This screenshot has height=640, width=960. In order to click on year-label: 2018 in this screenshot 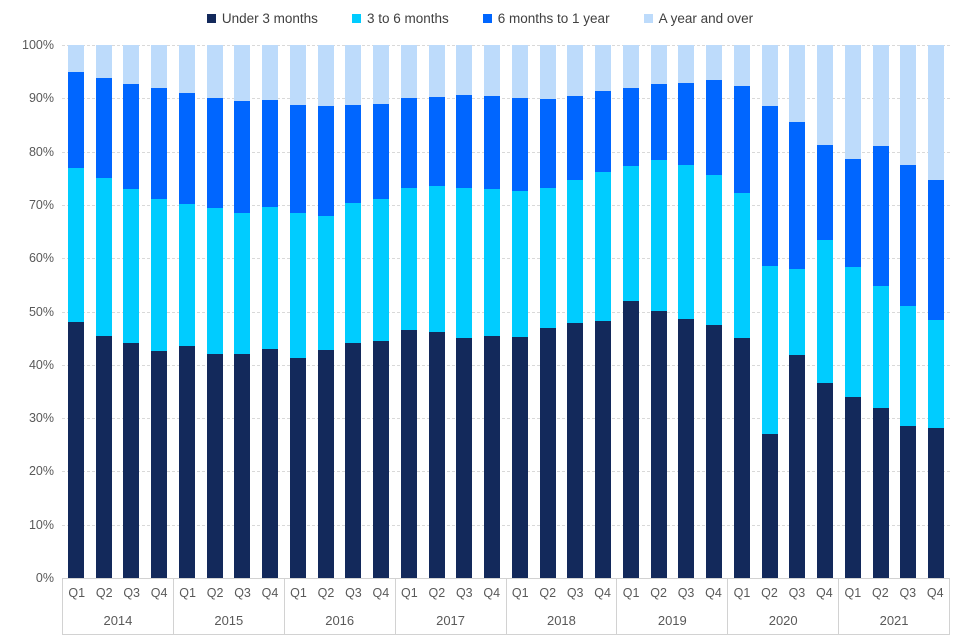, I will do `click(561, 620)`.